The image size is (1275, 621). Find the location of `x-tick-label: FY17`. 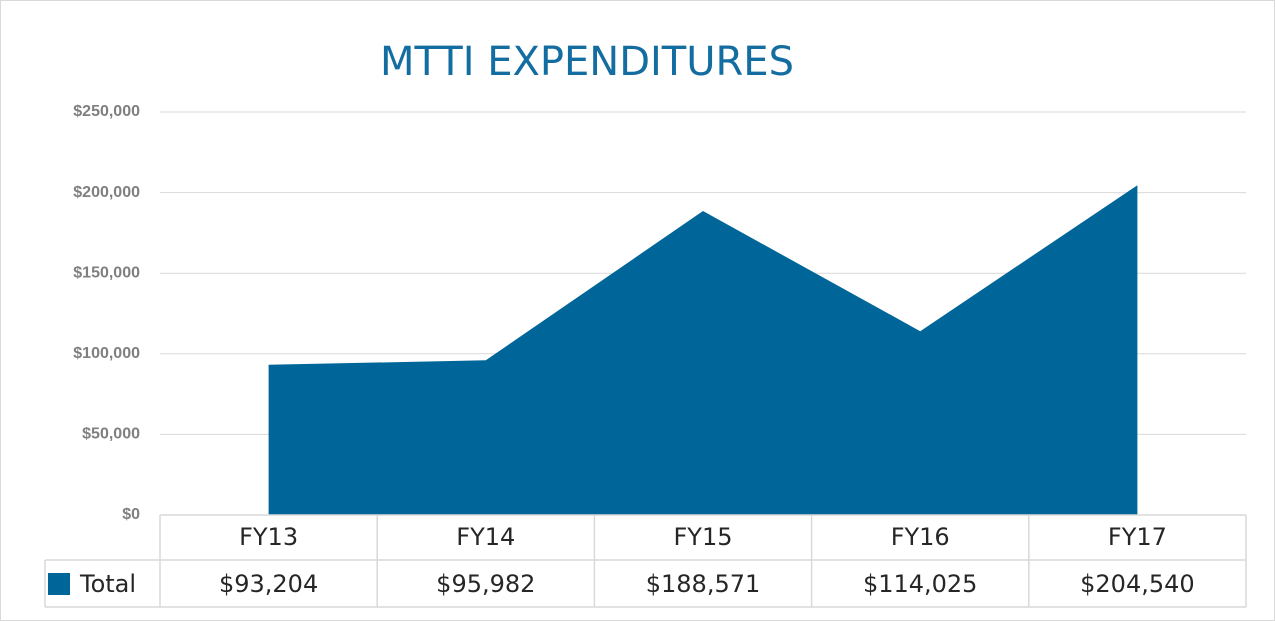

x-tick-label: FY17 is located at coordinates (1137, 537).